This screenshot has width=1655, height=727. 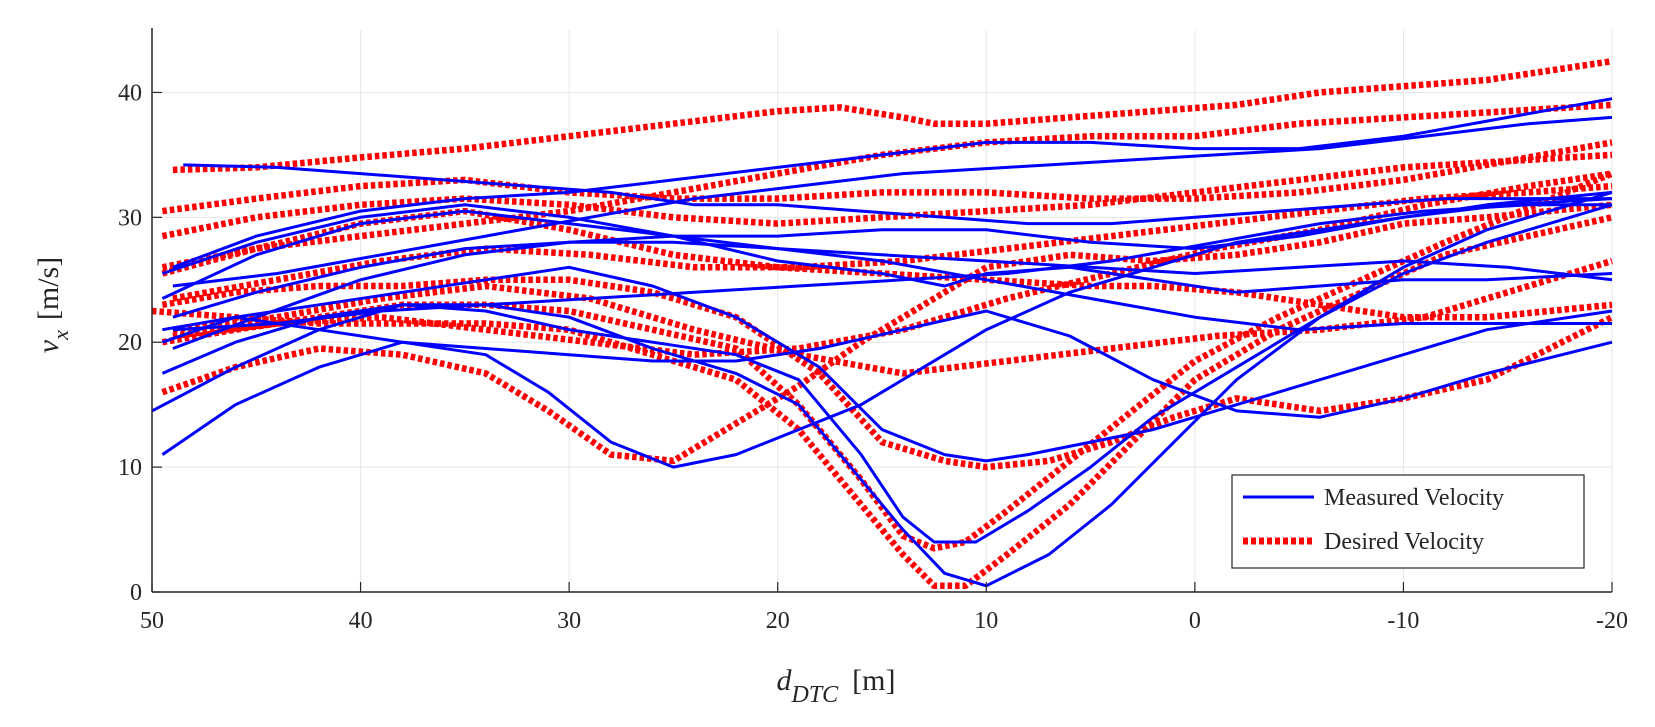 I want to click on x-axis-label: dDTC [m], so click(x=835, y=686).